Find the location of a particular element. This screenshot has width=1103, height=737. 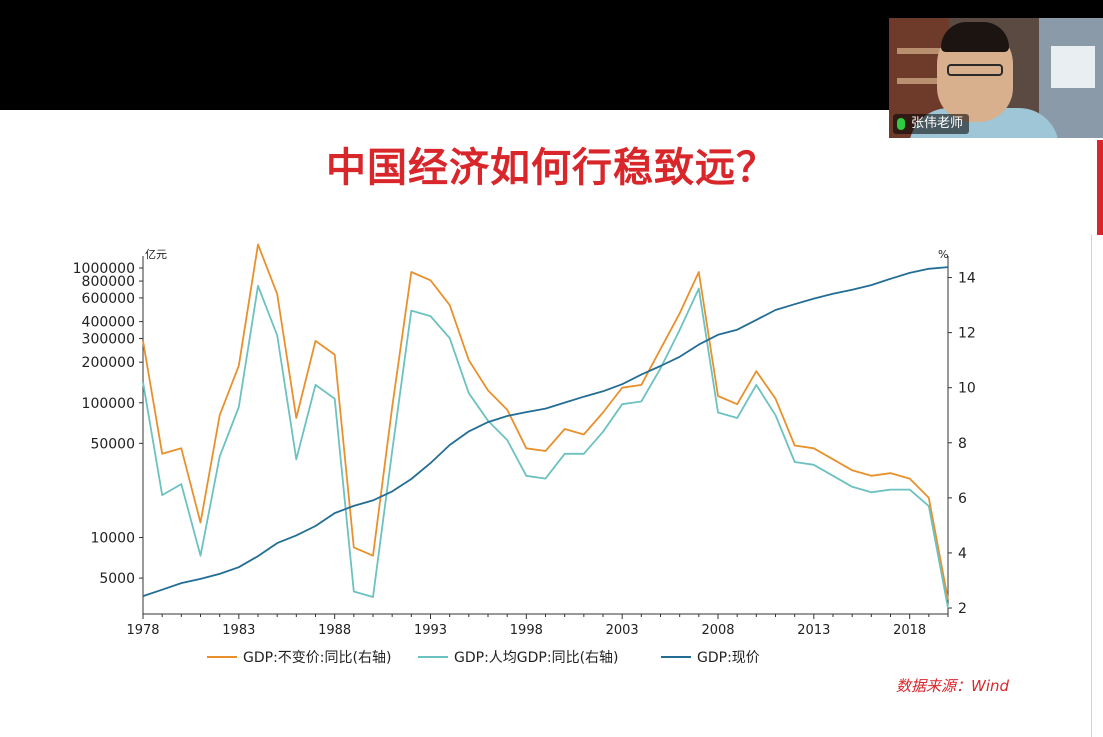

left-tick-label: 800000 is located at coordinates (108, 282).